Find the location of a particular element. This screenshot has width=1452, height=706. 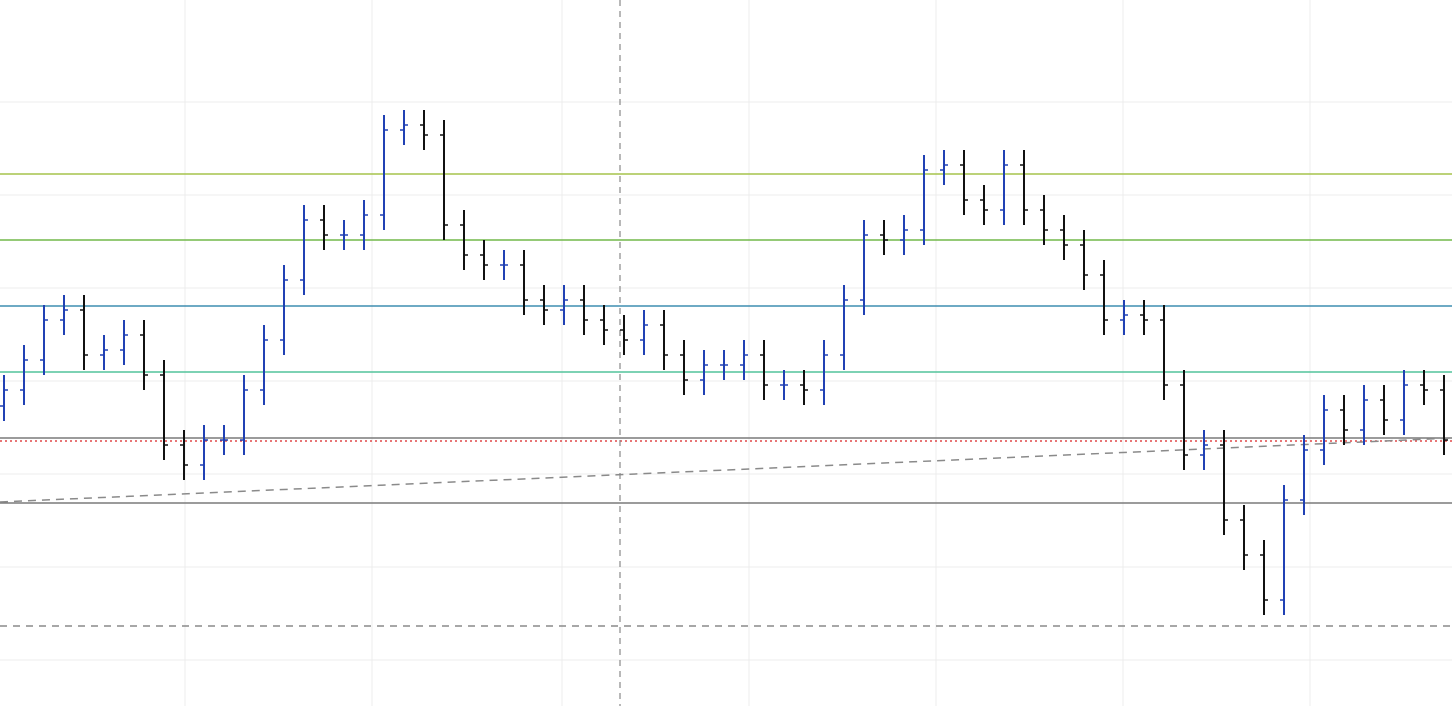

trend-line is located at coordinates (726, 470).